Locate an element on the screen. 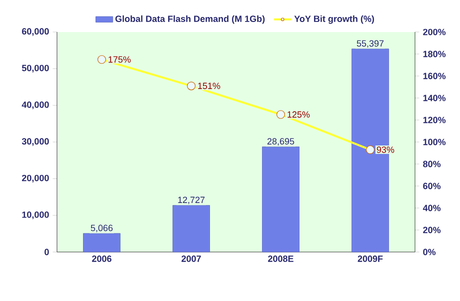 The width and height of the screenshot is (460, 301). y2-tick-label: 40% is located at coordinates (431, 208).